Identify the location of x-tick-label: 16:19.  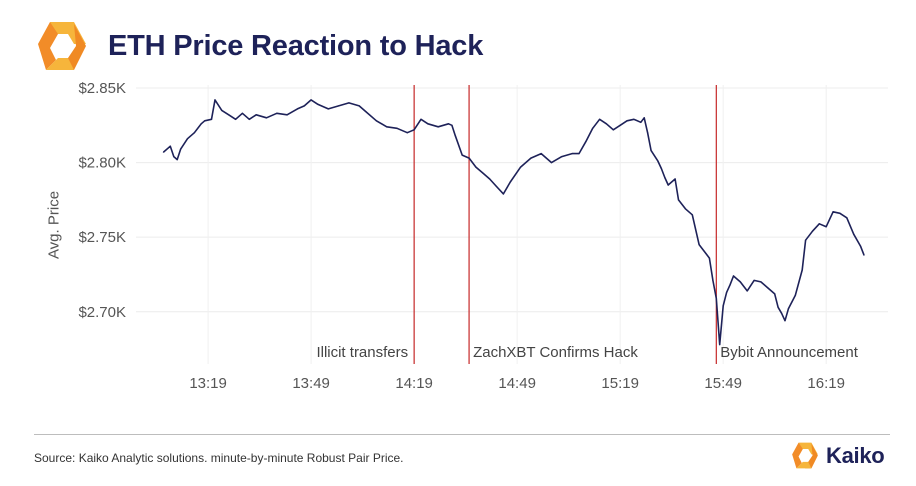
(826, 383).